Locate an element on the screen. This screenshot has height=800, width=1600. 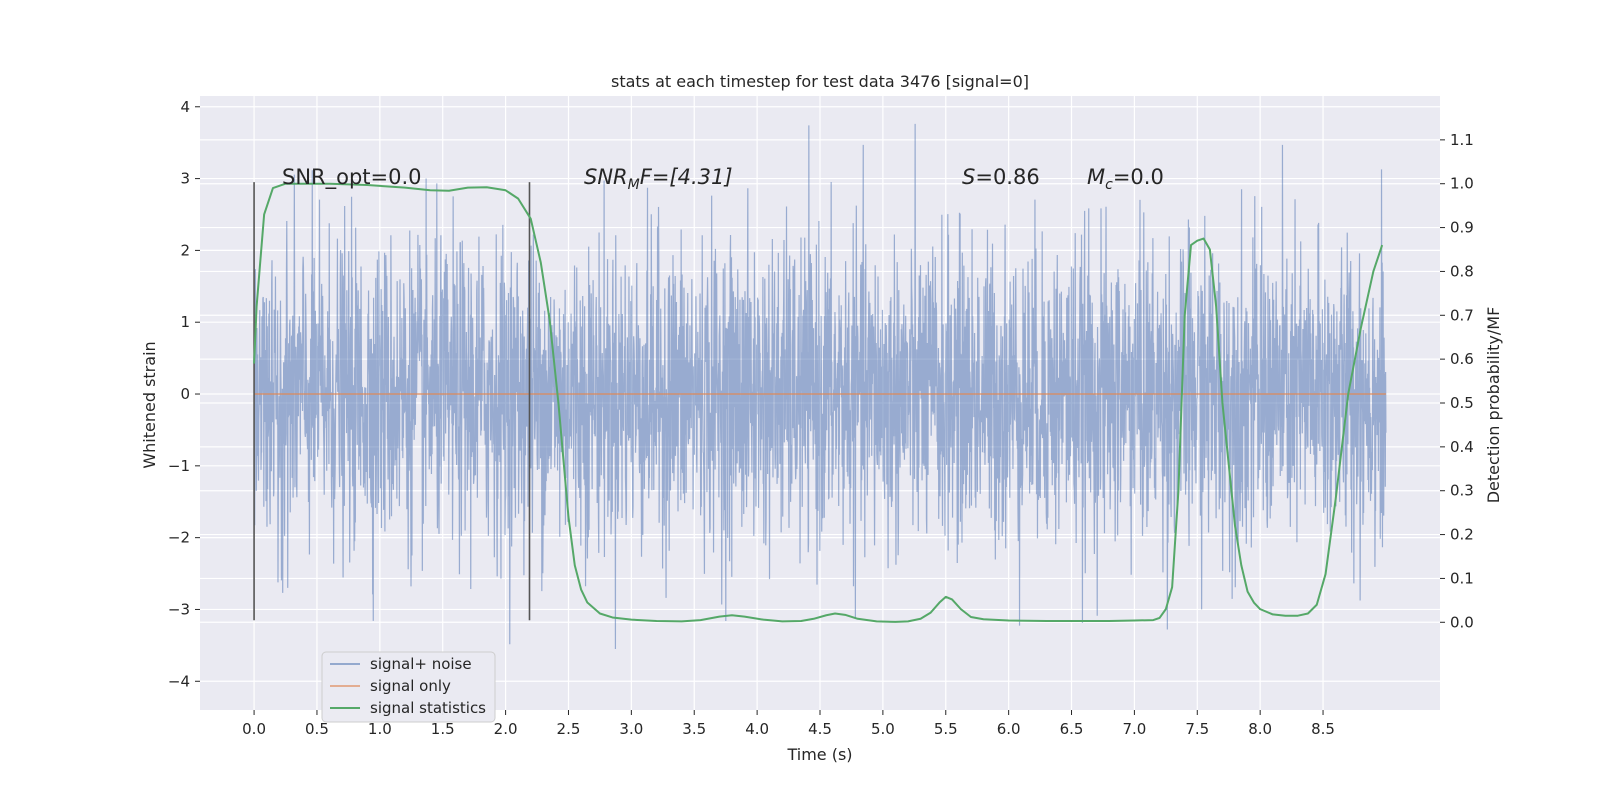
y-tick-label-0: 0 is located at coordinates (185, 394).